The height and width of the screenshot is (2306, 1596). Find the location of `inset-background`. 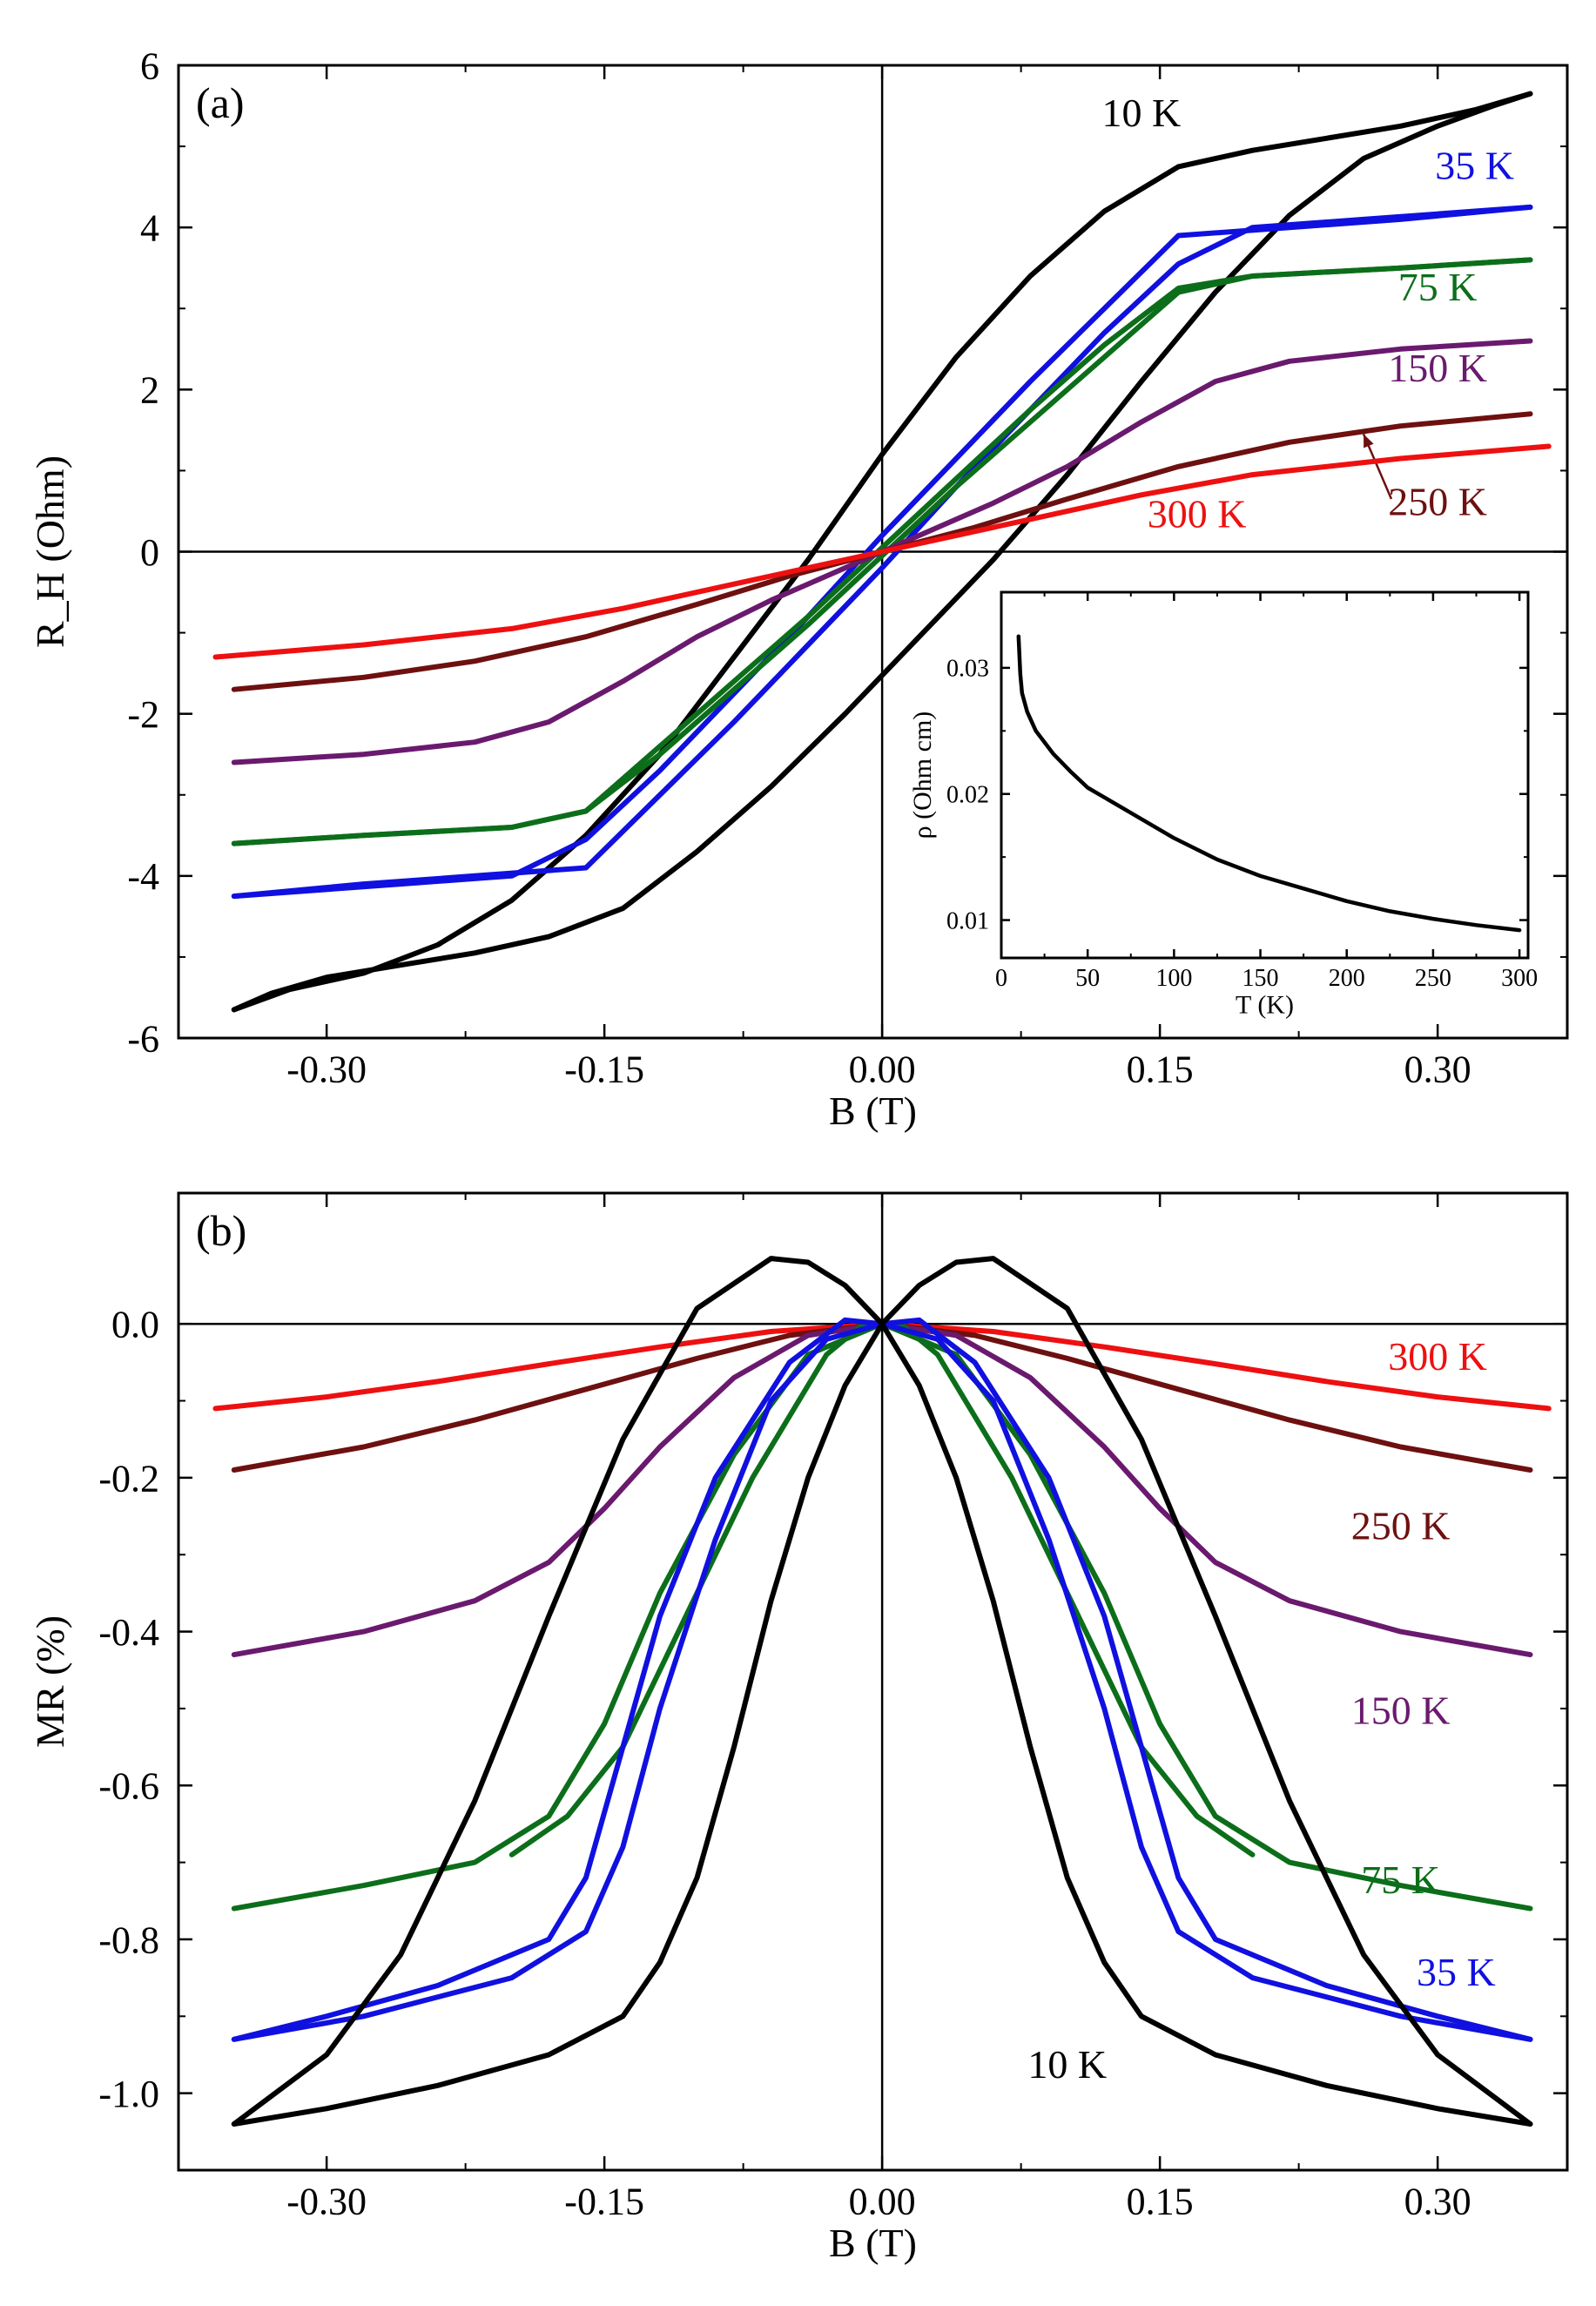

inset-background is located at coordinates (1264, 775).